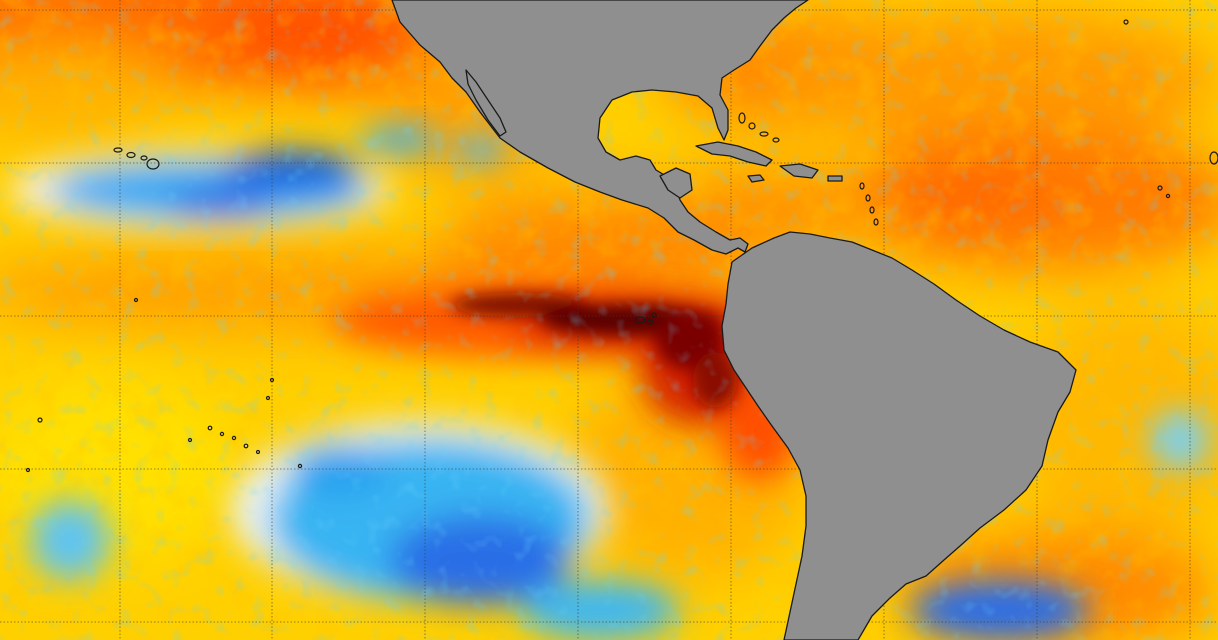 The image size is (1218, 640). What do you see at coordinates (486, 103) in the screenshot?
I see `baja-california` at bounding box center [486, 103].